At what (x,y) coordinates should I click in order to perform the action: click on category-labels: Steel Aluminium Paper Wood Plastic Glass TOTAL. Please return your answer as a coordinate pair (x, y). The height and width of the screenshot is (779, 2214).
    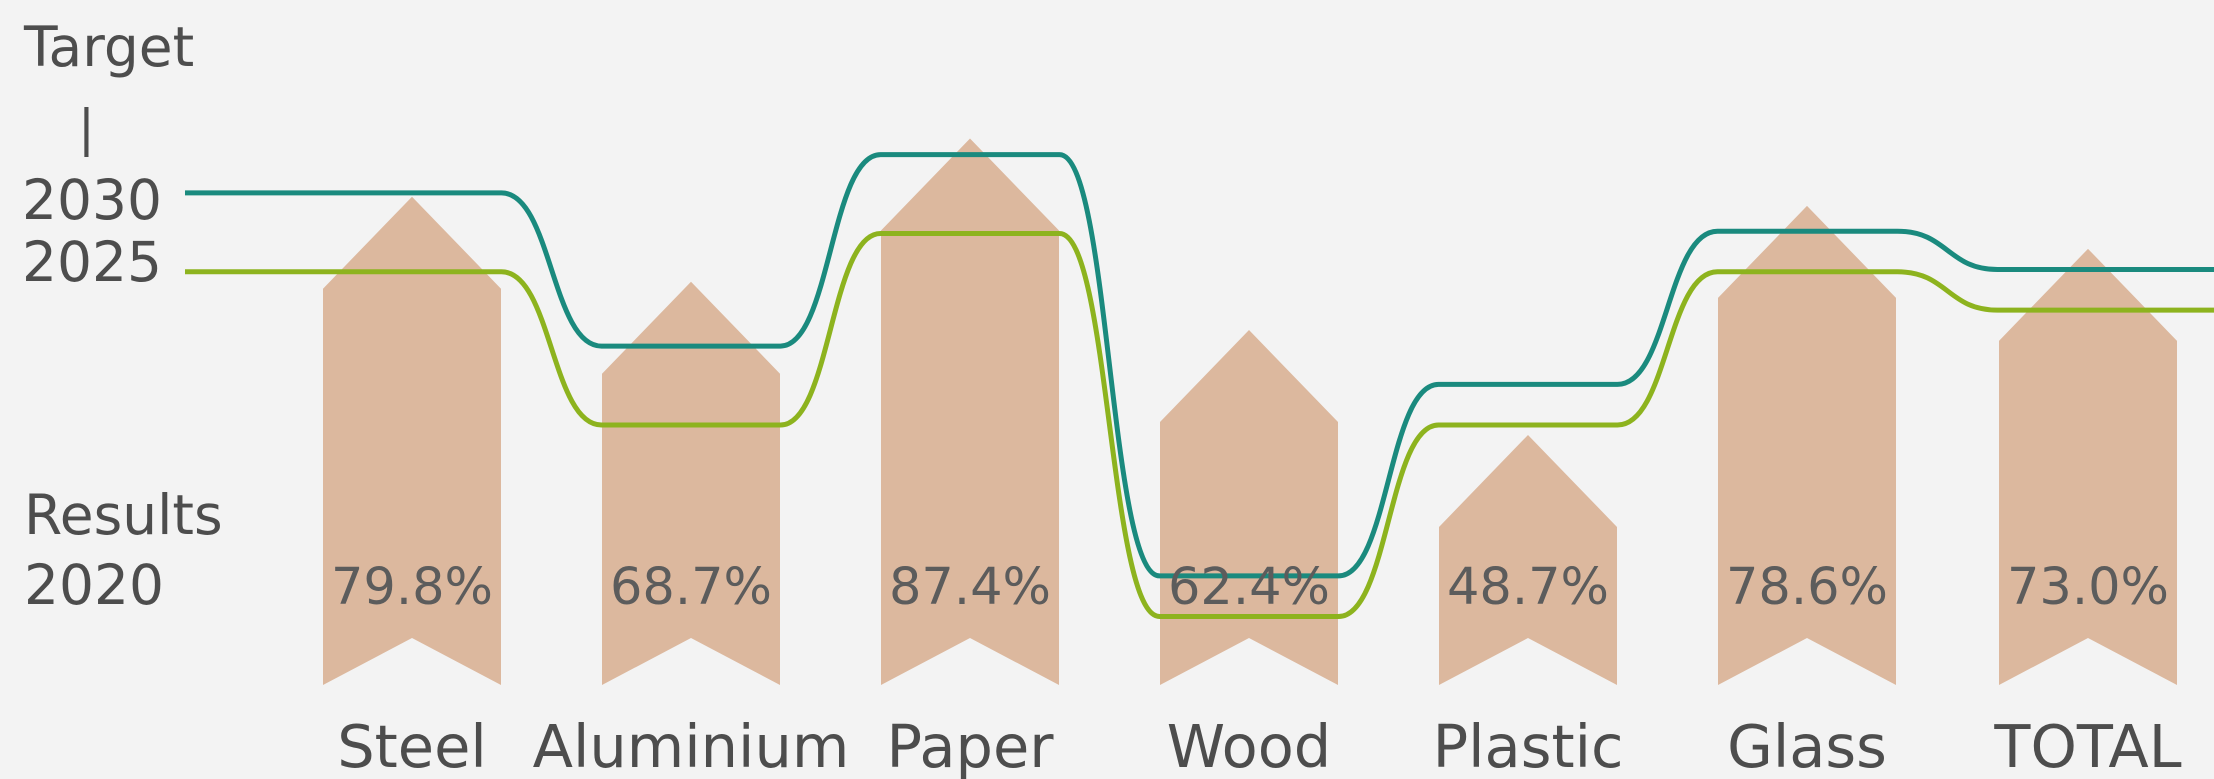
    Looking at the image, I should click on (1259, 745).